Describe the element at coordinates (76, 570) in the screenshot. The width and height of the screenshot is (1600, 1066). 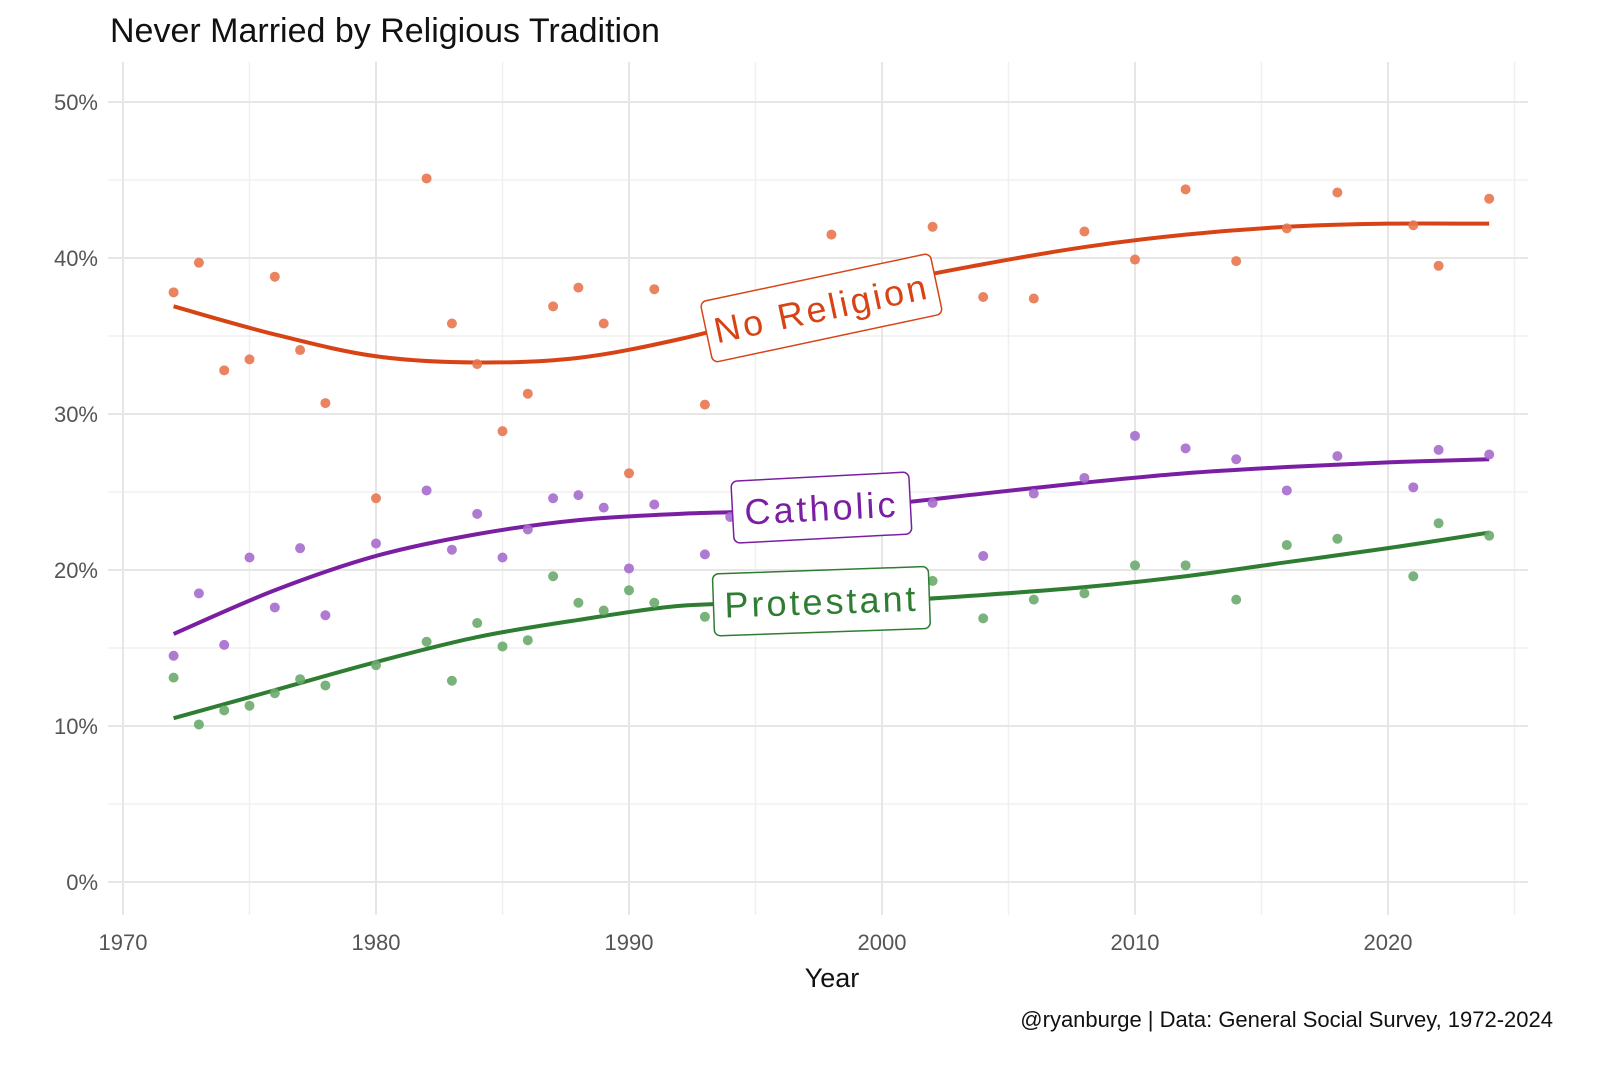
I see `y-tick-label: 20%` at that location.